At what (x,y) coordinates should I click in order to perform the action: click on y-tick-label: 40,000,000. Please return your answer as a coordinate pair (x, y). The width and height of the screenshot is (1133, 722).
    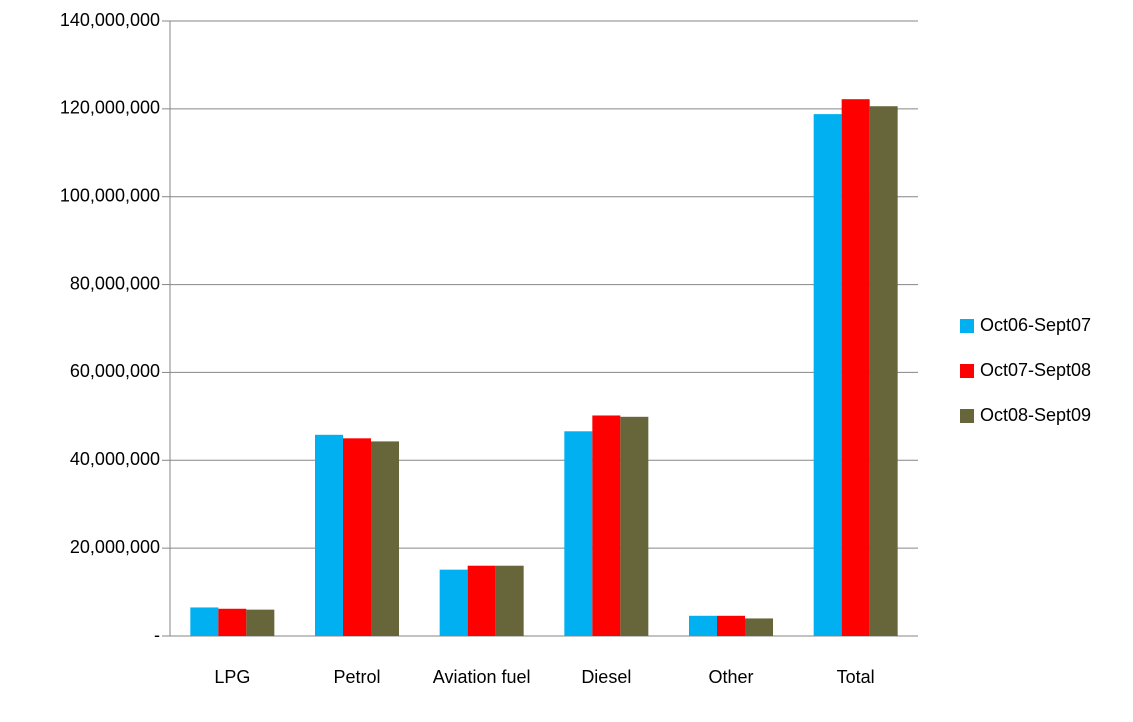
    Looking at the image, I should click on (115, 459).